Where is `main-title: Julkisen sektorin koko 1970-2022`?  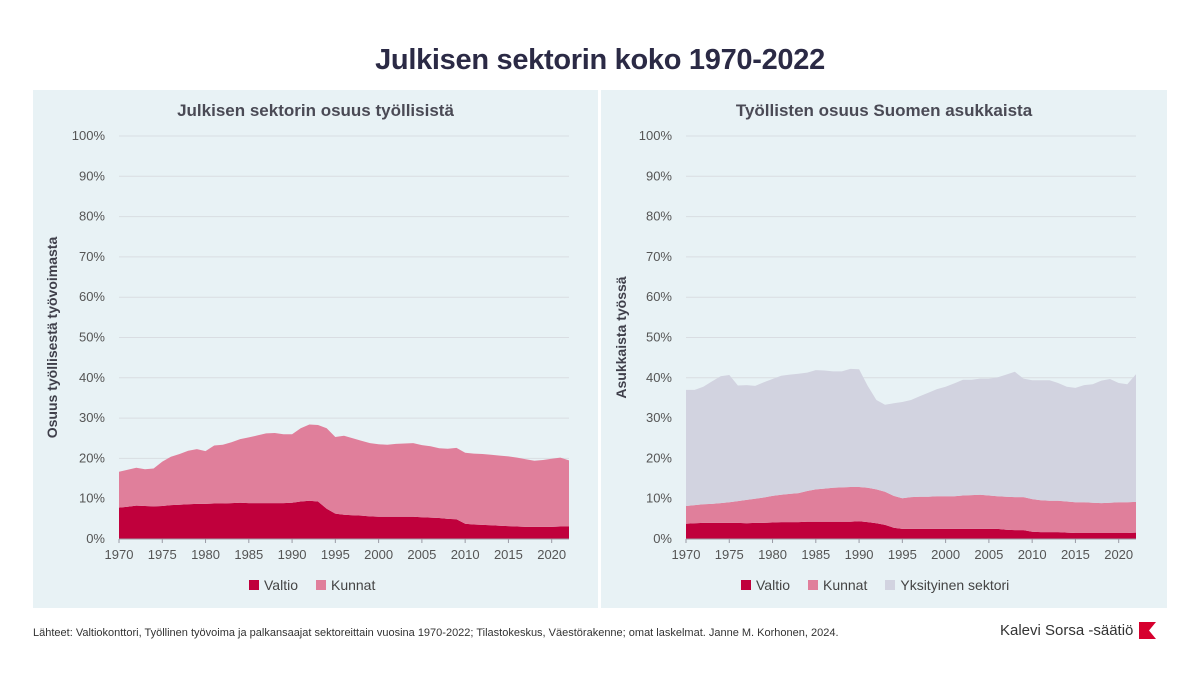
main-title: Julkisen sektorin koko 1970-2022 is located at coordinates (600, 60).